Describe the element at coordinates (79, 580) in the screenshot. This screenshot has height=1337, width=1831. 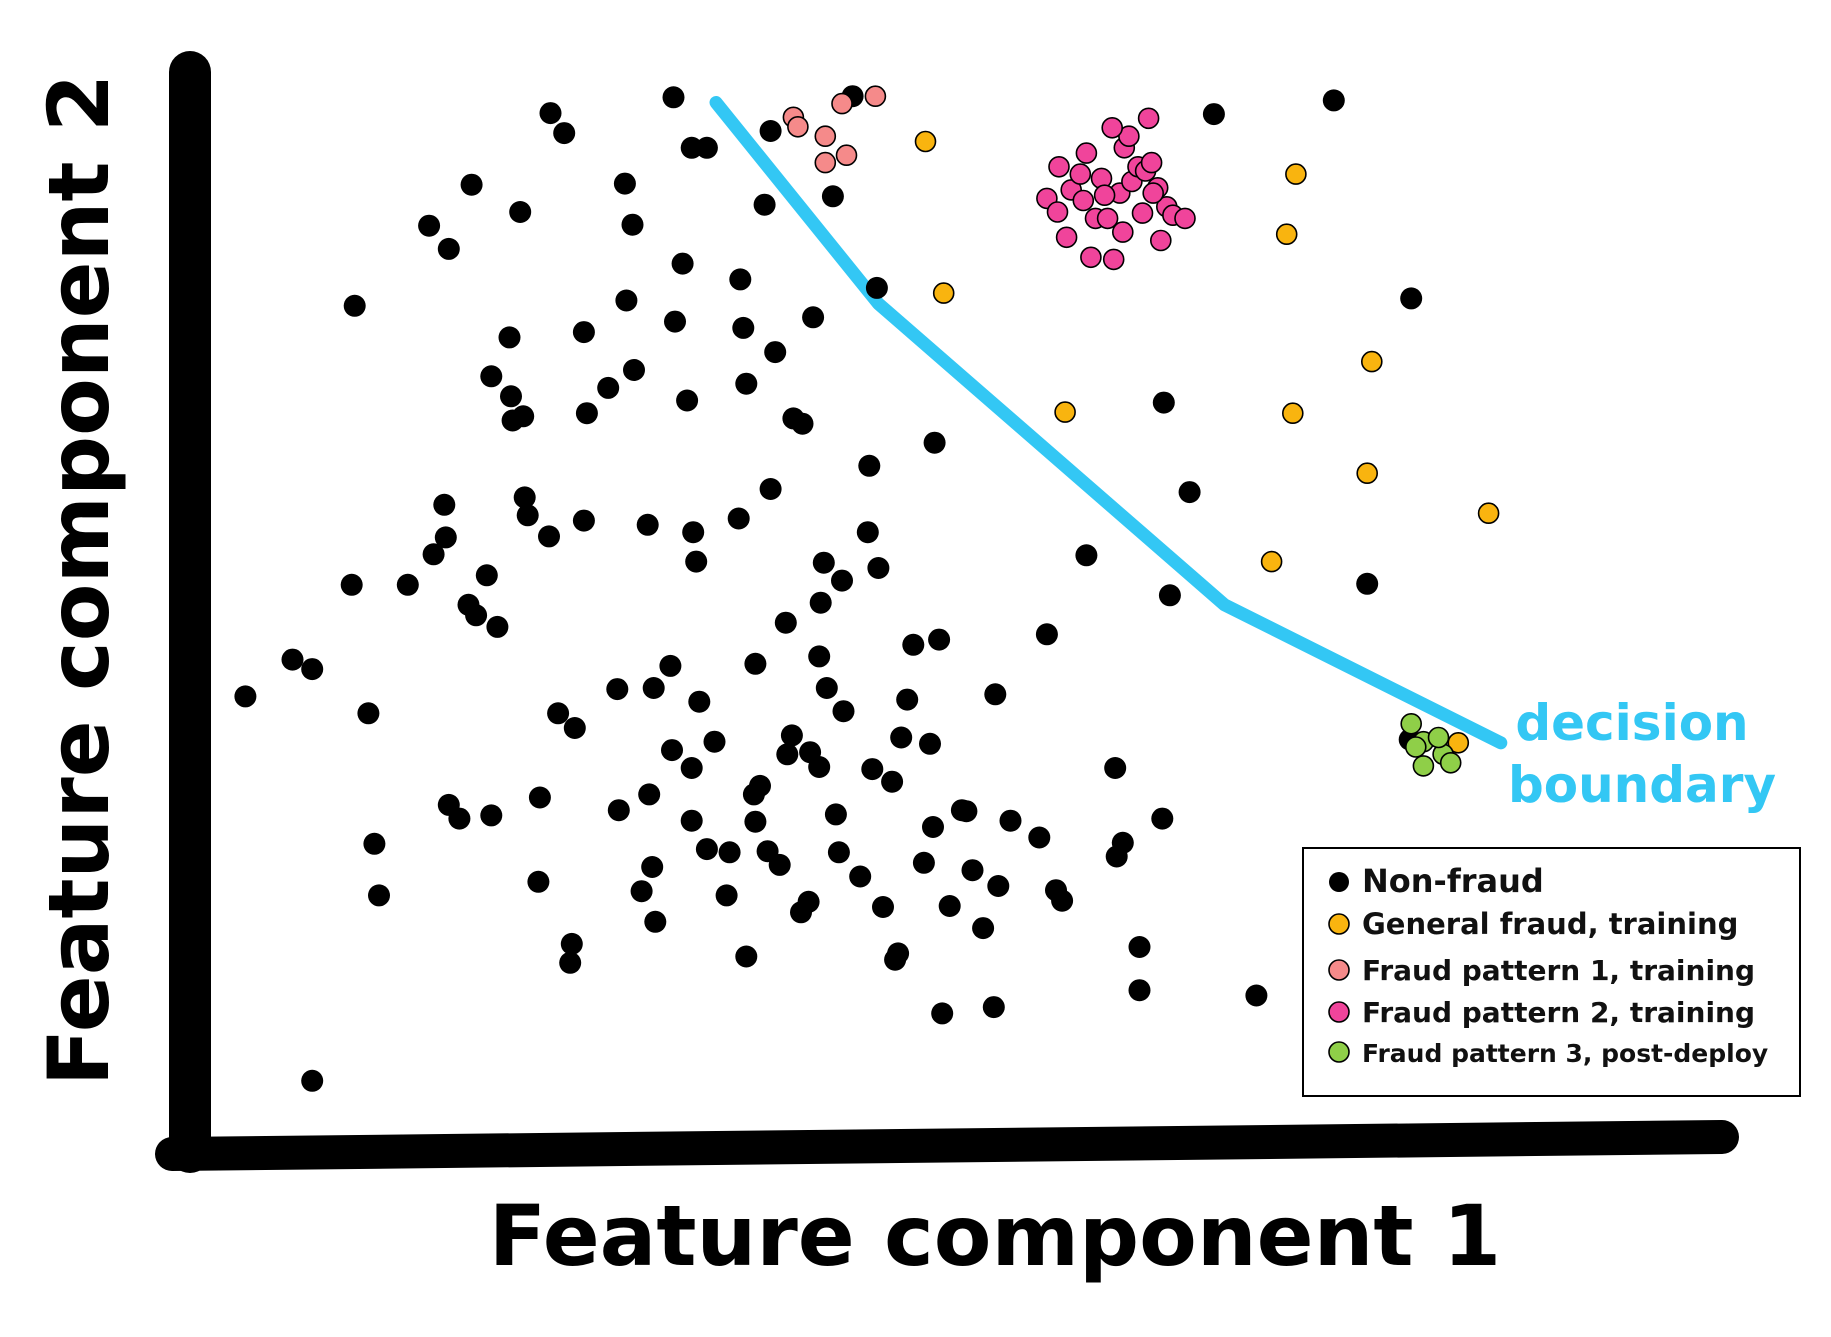
I see `y-axis-title: Feature component 2` at that location.